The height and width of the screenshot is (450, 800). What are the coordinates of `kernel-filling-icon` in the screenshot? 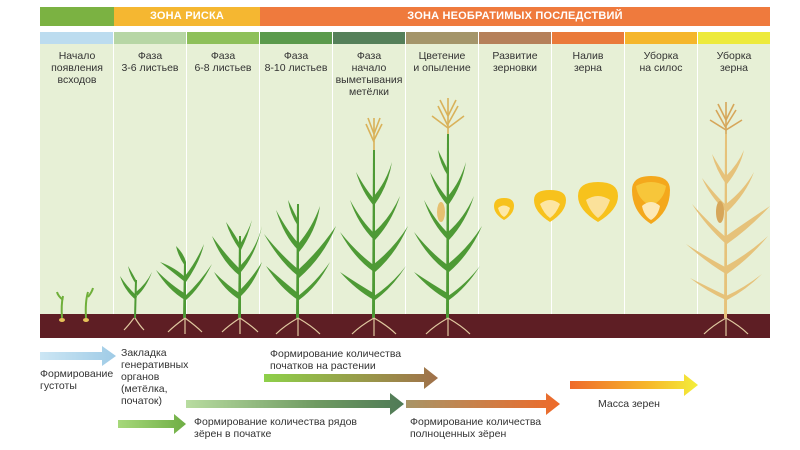 It's located at (598, 202).